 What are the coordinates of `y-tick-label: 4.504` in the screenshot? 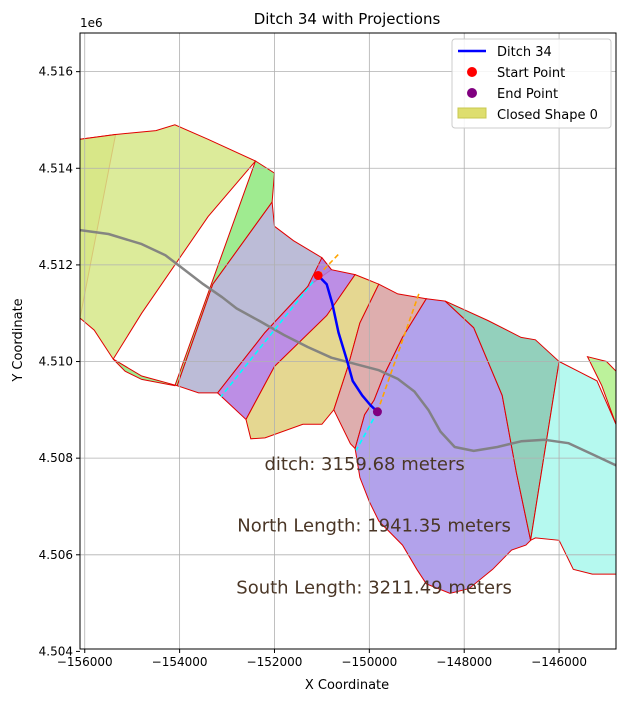 It's located at (56, 651).